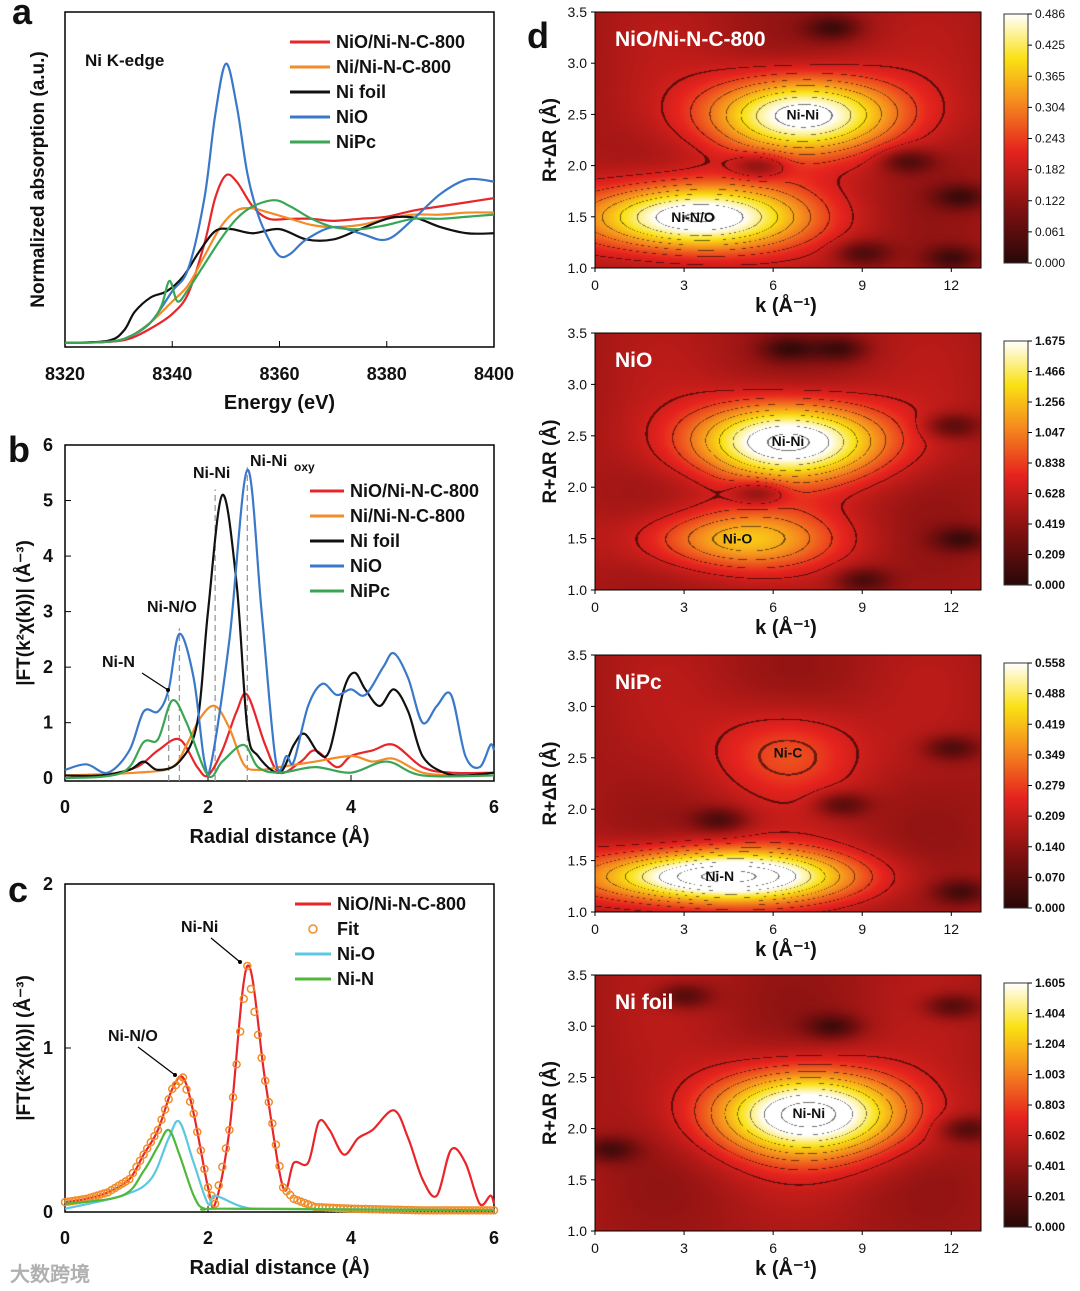 This screenshot has height=1291, width=1080. I want to click on heatmap-ni-foil, so click(788, 1103).